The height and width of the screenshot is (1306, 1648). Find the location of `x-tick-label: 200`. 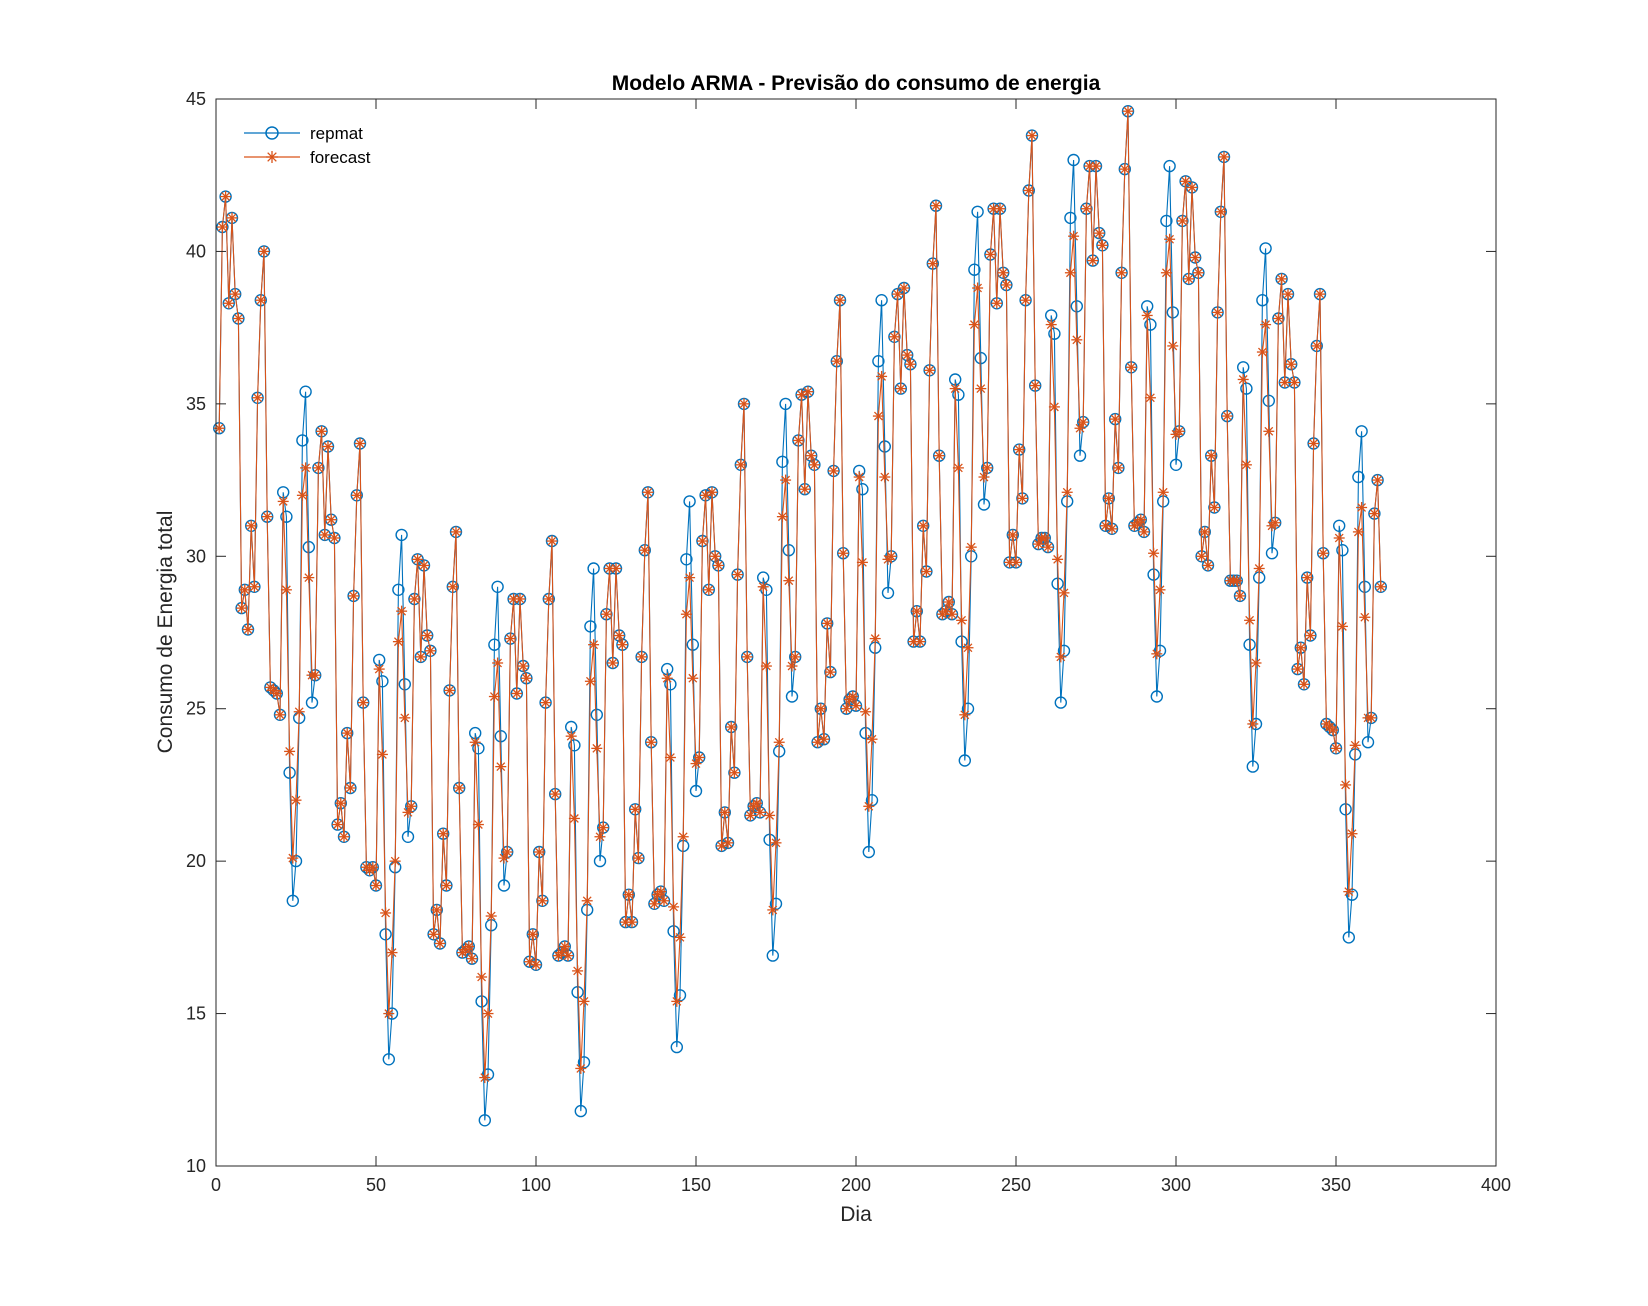

x-tick-label: 200 is located at coordinates (856, 1185).